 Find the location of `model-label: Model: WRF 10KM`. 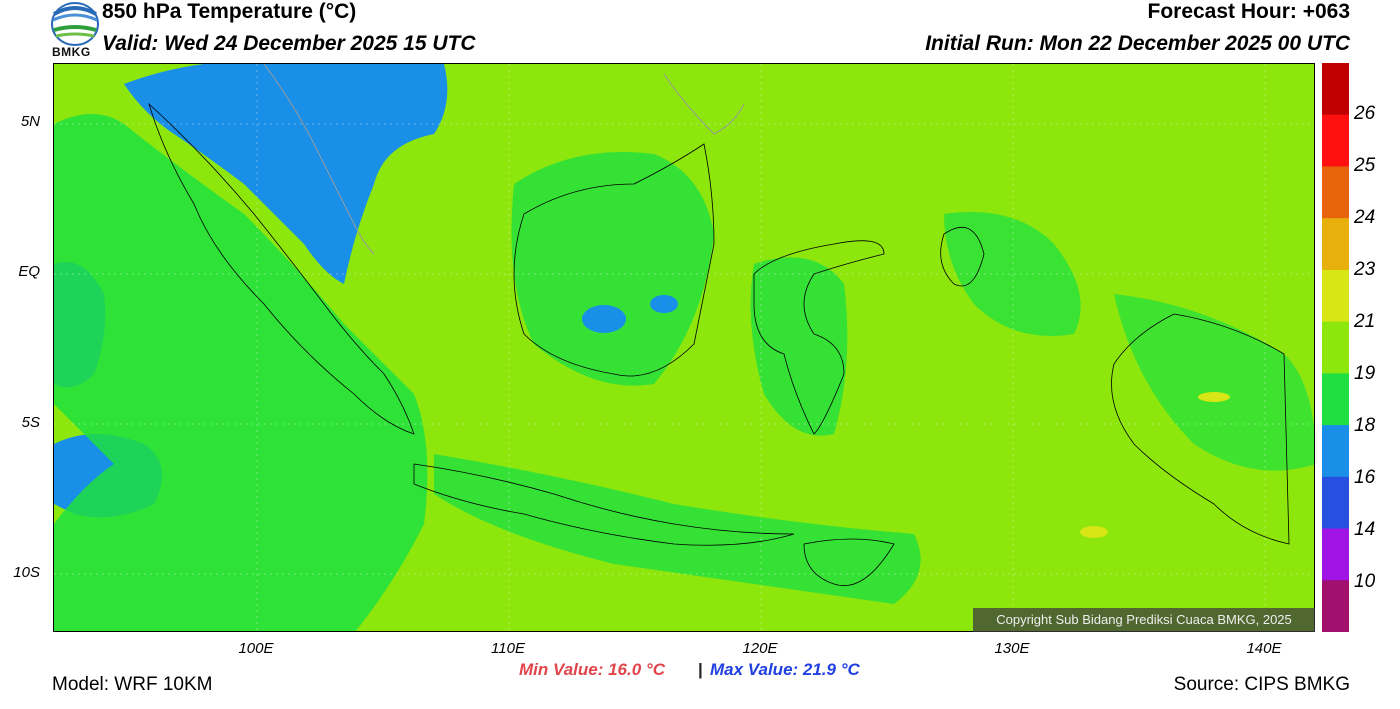

model-label: Model: WRF 10KM is located at coordinates (132, 684).